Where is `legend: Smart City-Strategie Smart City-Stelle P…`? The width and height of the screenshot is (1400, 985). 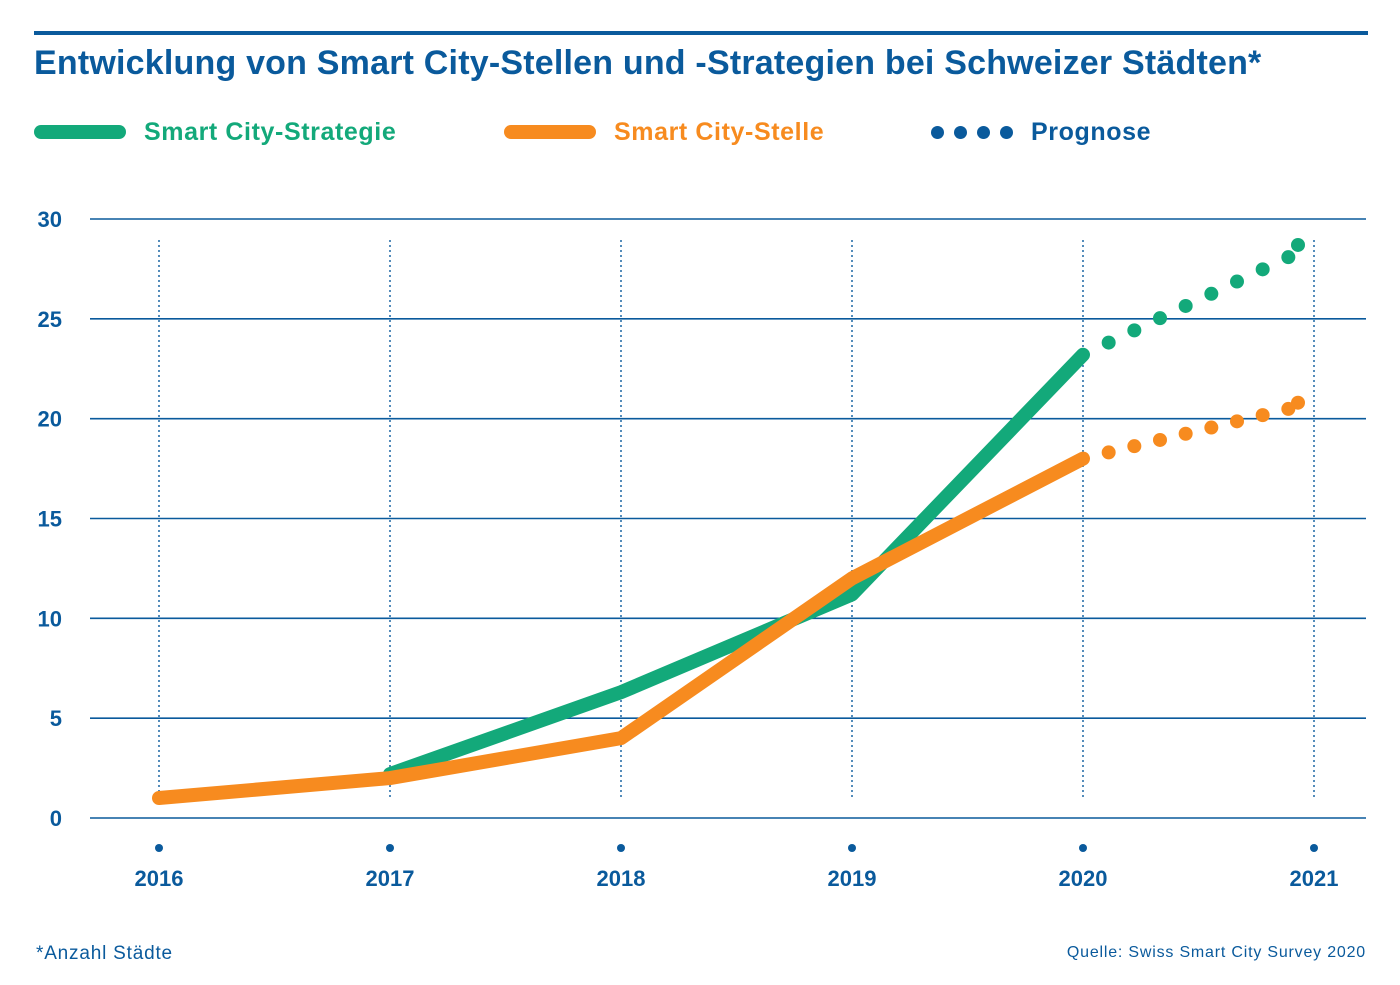
legend: Smart City-Strategie Smart City-Stelle P… is located at coordinates (700, 132).